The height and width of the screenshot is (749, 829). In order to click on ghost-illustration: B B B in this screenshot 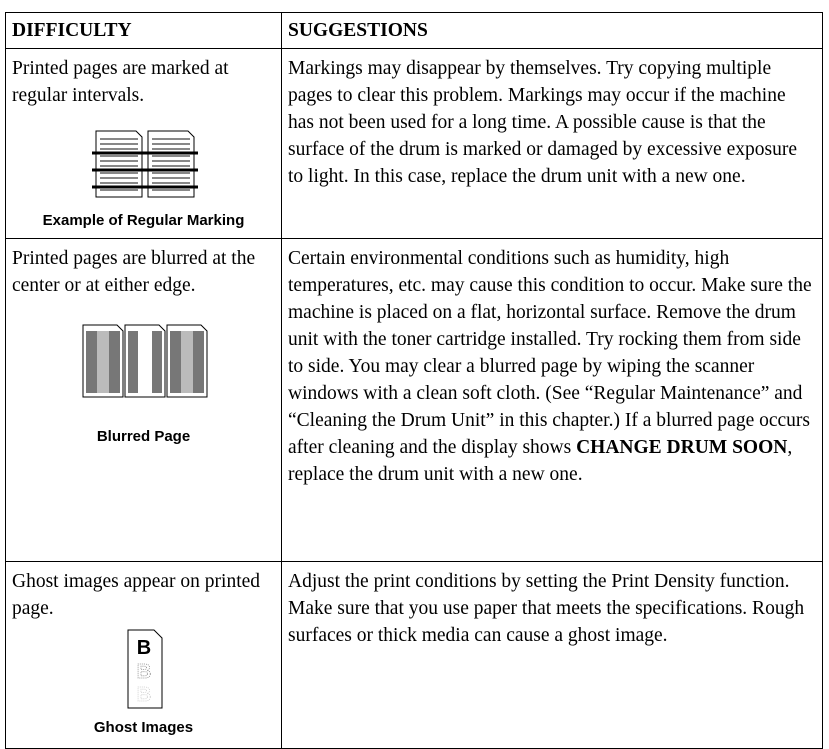, I will do `click(144, 669)`.